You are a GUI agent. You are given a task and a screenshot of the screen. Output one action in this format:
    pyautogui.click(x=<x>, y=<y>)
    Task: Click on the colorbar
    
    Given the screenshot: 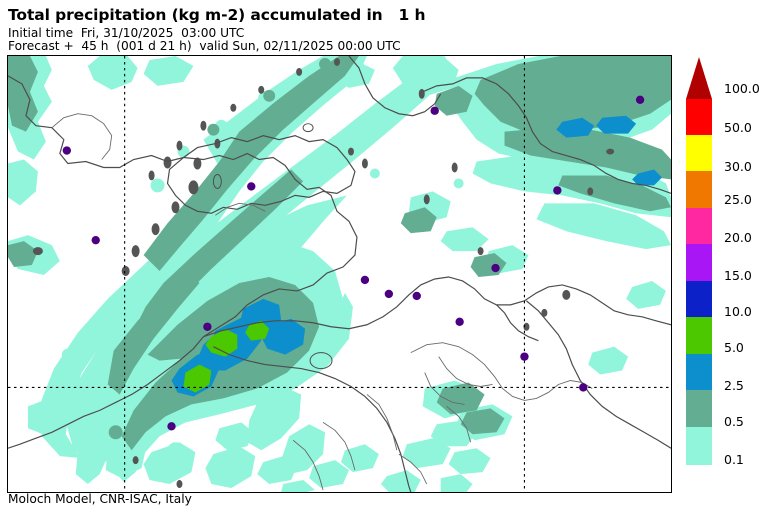 What is the action you would take?
    pyautogui.click(x=699, y=261)
    